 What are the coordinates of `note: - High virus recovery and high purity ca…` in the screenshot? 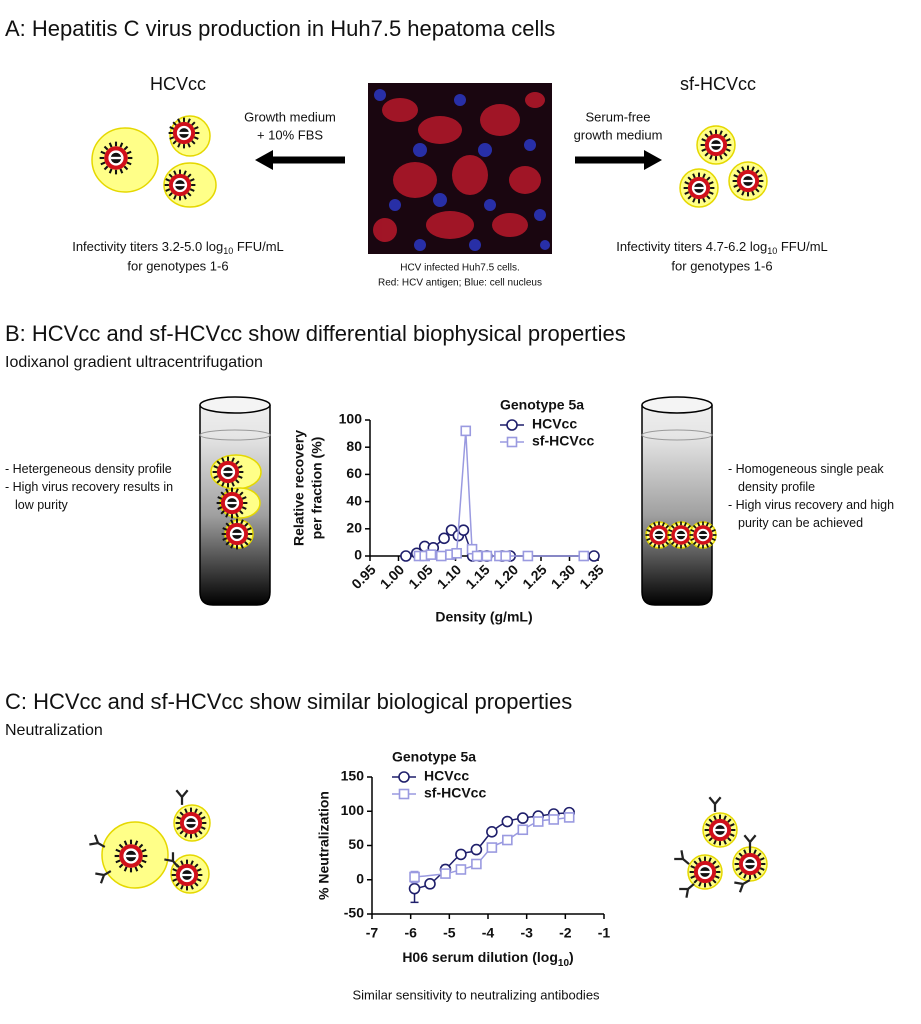 It's located at (811, 514).